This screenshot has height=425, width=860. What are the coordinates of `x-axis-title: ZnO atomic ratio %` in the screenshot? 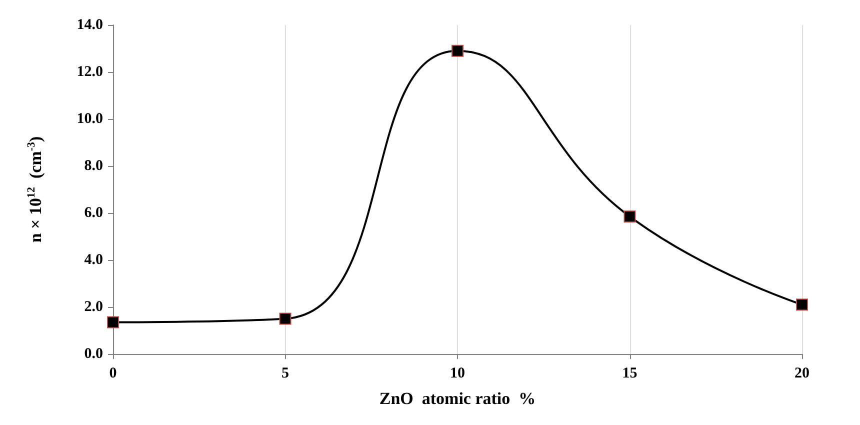 It's located at (457, 398).